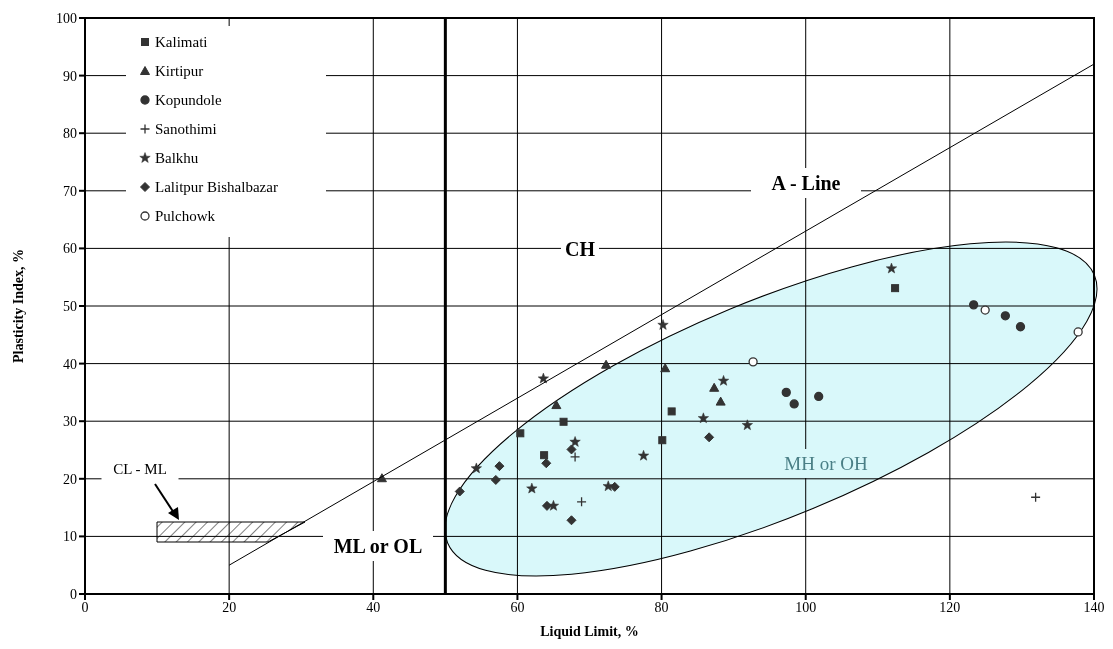 This screenshot has height=649, width=1113. What do you see at coordinates (70, 191) in the screenshot?
I see `y-tick-label: 70` at bounding box center [70, 191].